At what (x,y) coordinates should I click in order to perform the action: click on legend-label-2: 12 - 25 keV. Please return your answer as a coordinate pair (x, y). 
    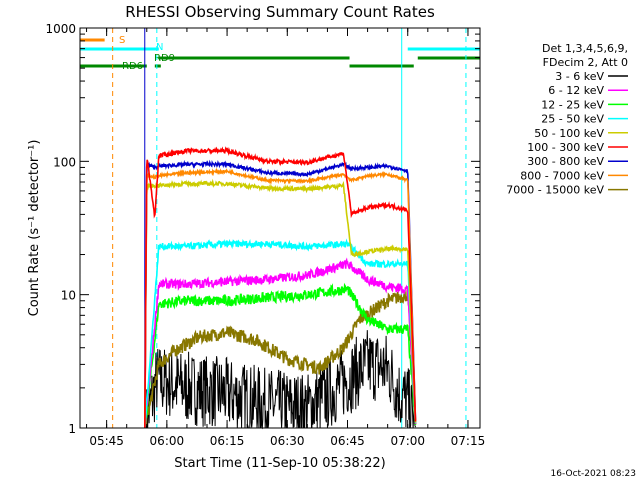
    Looking at the image, I should click on (572, 104).